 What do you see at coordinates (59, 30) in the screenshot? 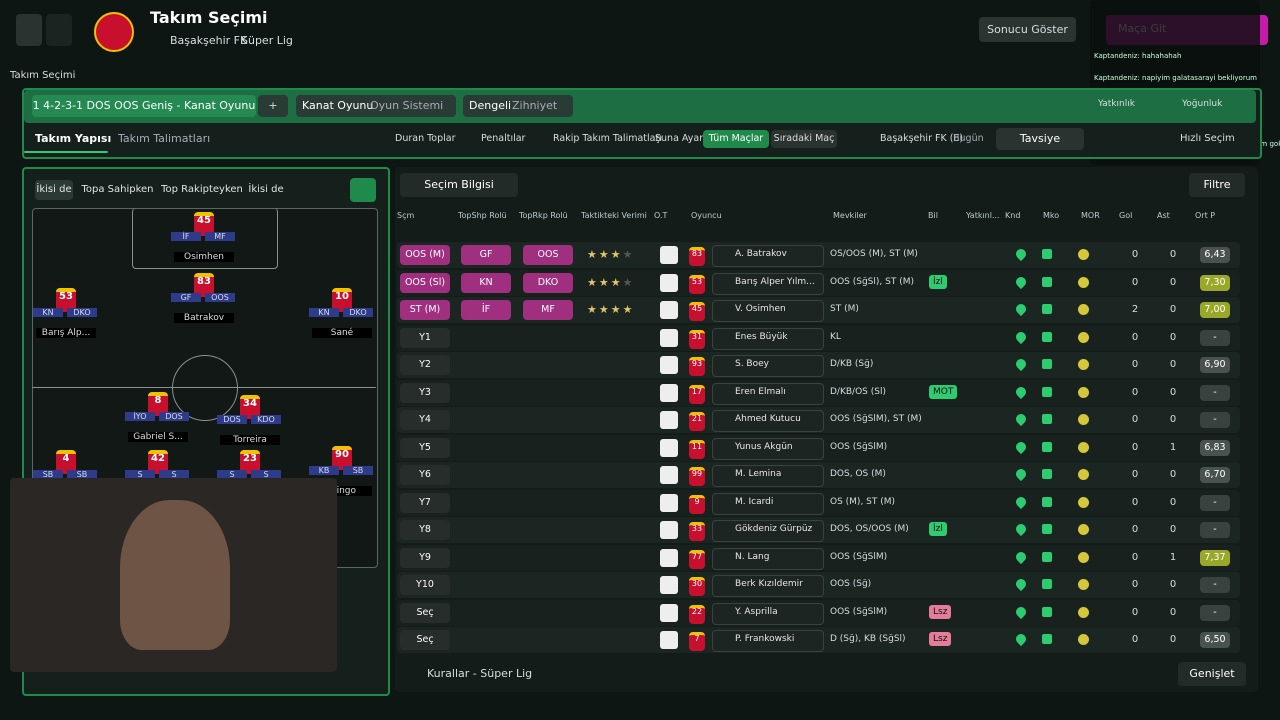
I see `forward` at bounding box center [59, 30].